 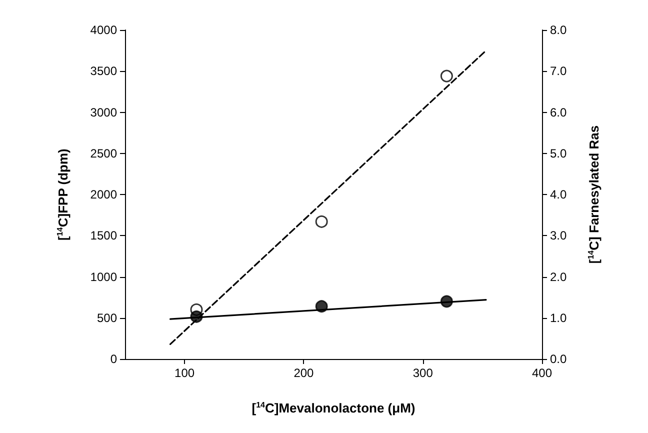 What do you see at coordinates (559, 112) in the screenshot?
I see `y2-tick-label: 6.0` at bounding box center [559, 112].